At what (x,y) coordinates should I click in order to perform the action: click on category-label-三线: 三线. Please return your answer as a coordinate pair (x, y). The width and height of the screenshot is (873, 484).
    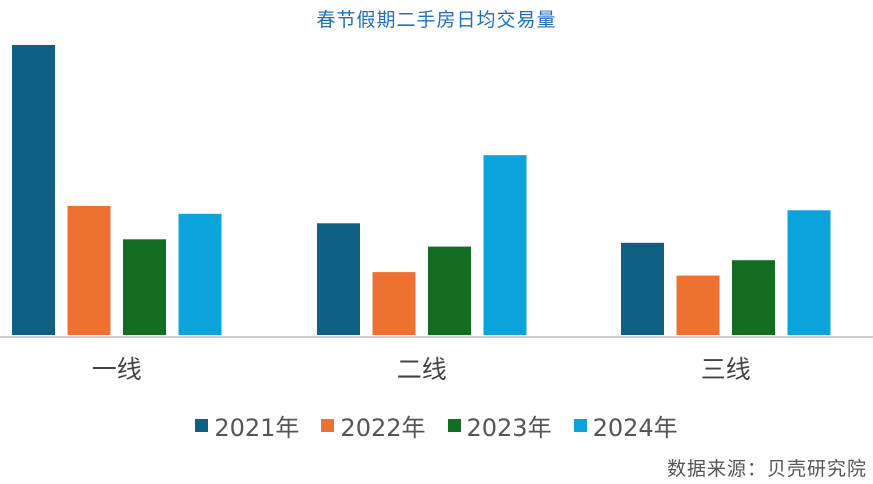
    Looking at the image, I should click on (726, 369).